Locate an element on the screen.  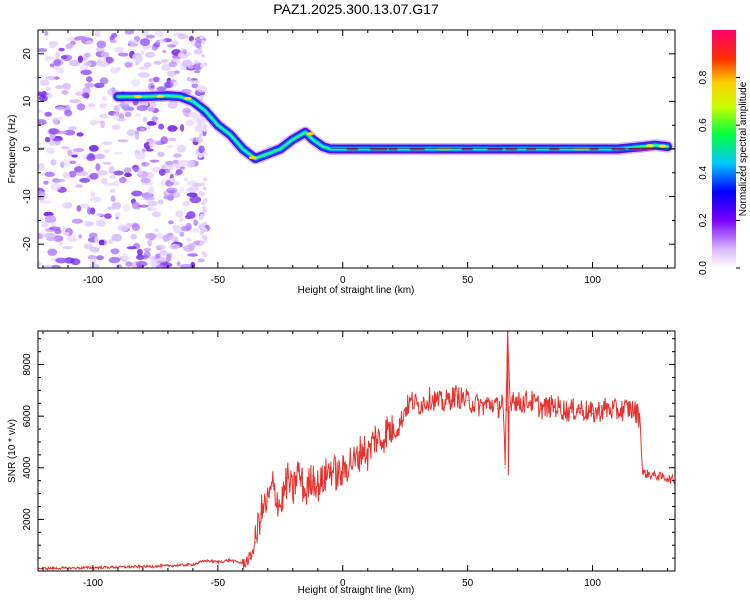
colorbar-label: Normalized spectral amplitude is located at coordinates (743, 148).